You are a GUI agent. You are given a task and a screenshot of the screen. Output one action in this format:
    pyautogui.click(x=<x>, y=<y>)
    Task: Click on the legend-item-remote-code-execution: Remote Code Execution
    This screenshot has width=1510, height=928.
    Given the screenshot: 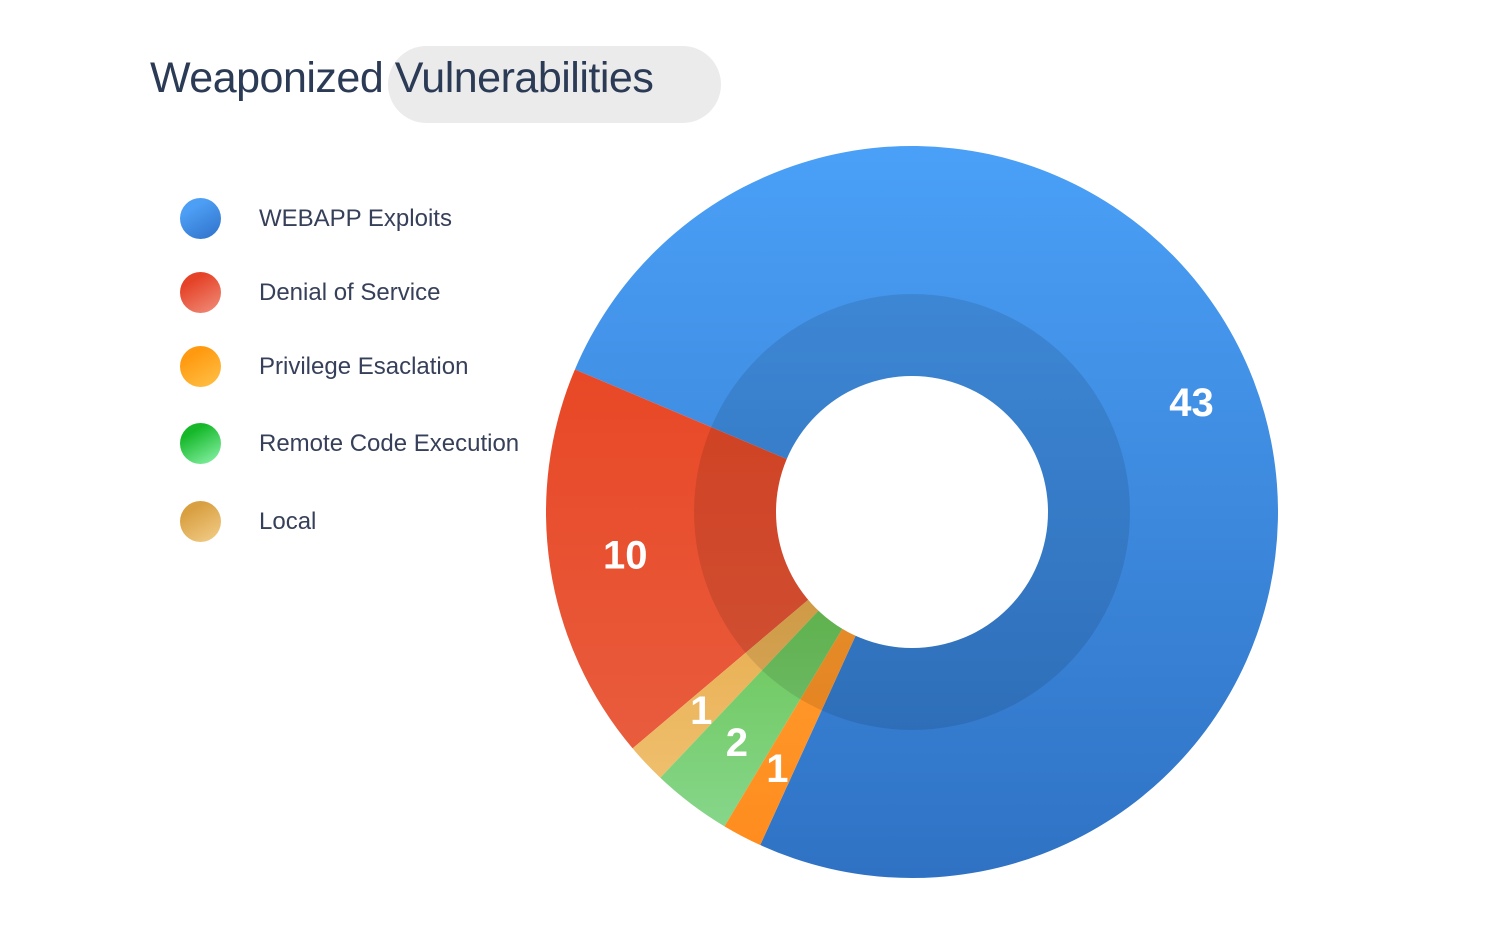 What is the action you would take?
    pyautogui.click(x=349, y=443)
    